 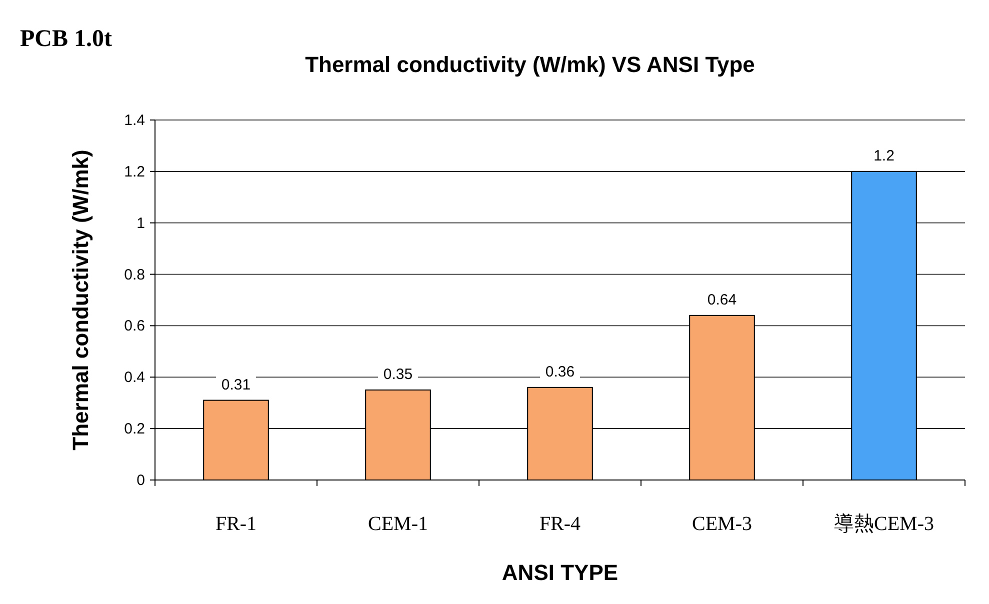 I want to click on data-label: 0.35, so click(x=398, y=374).